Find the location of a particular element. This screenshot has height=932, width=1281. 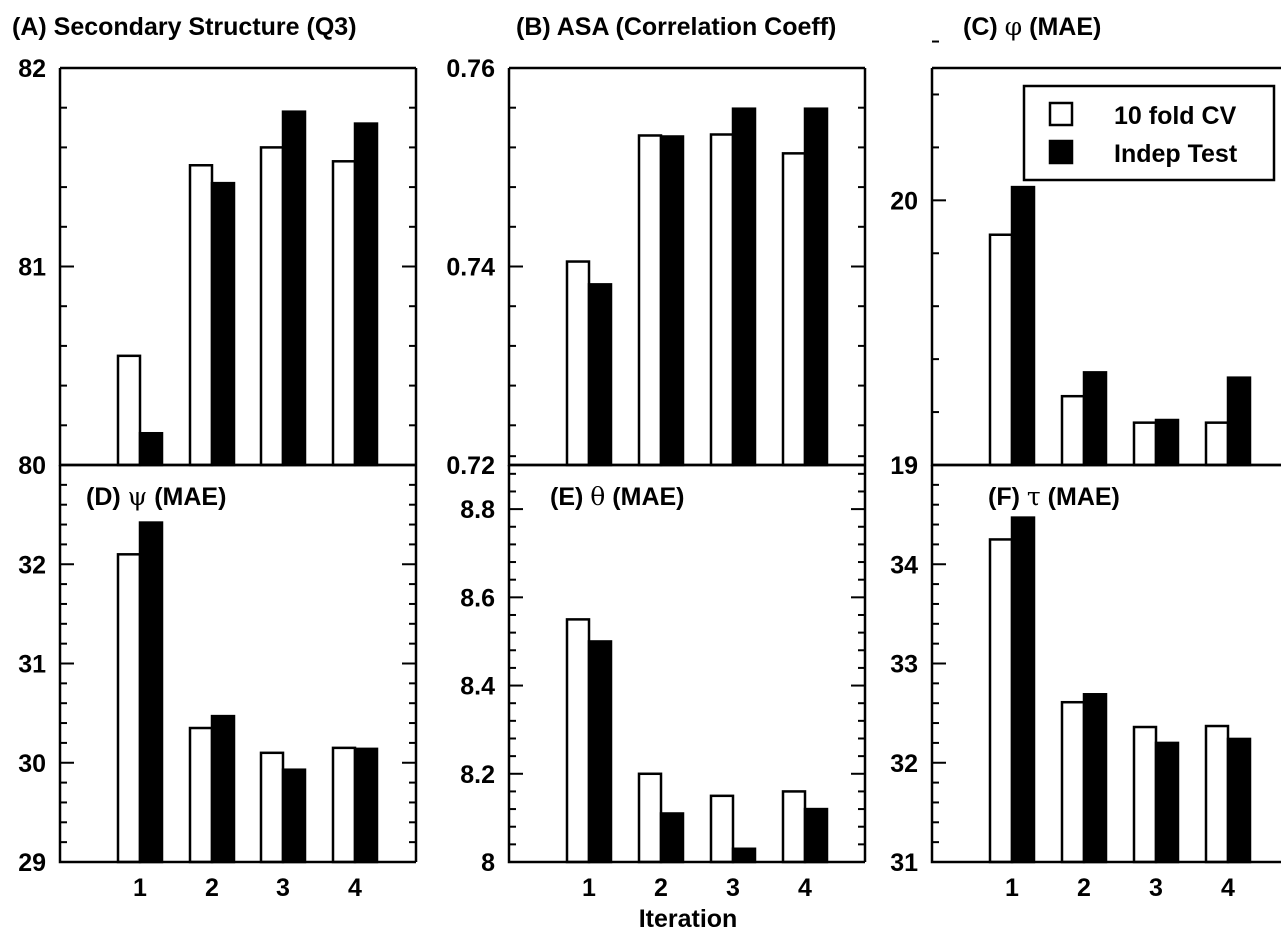

y-tick-label-f: 33 is located at coordinates (904, 665).